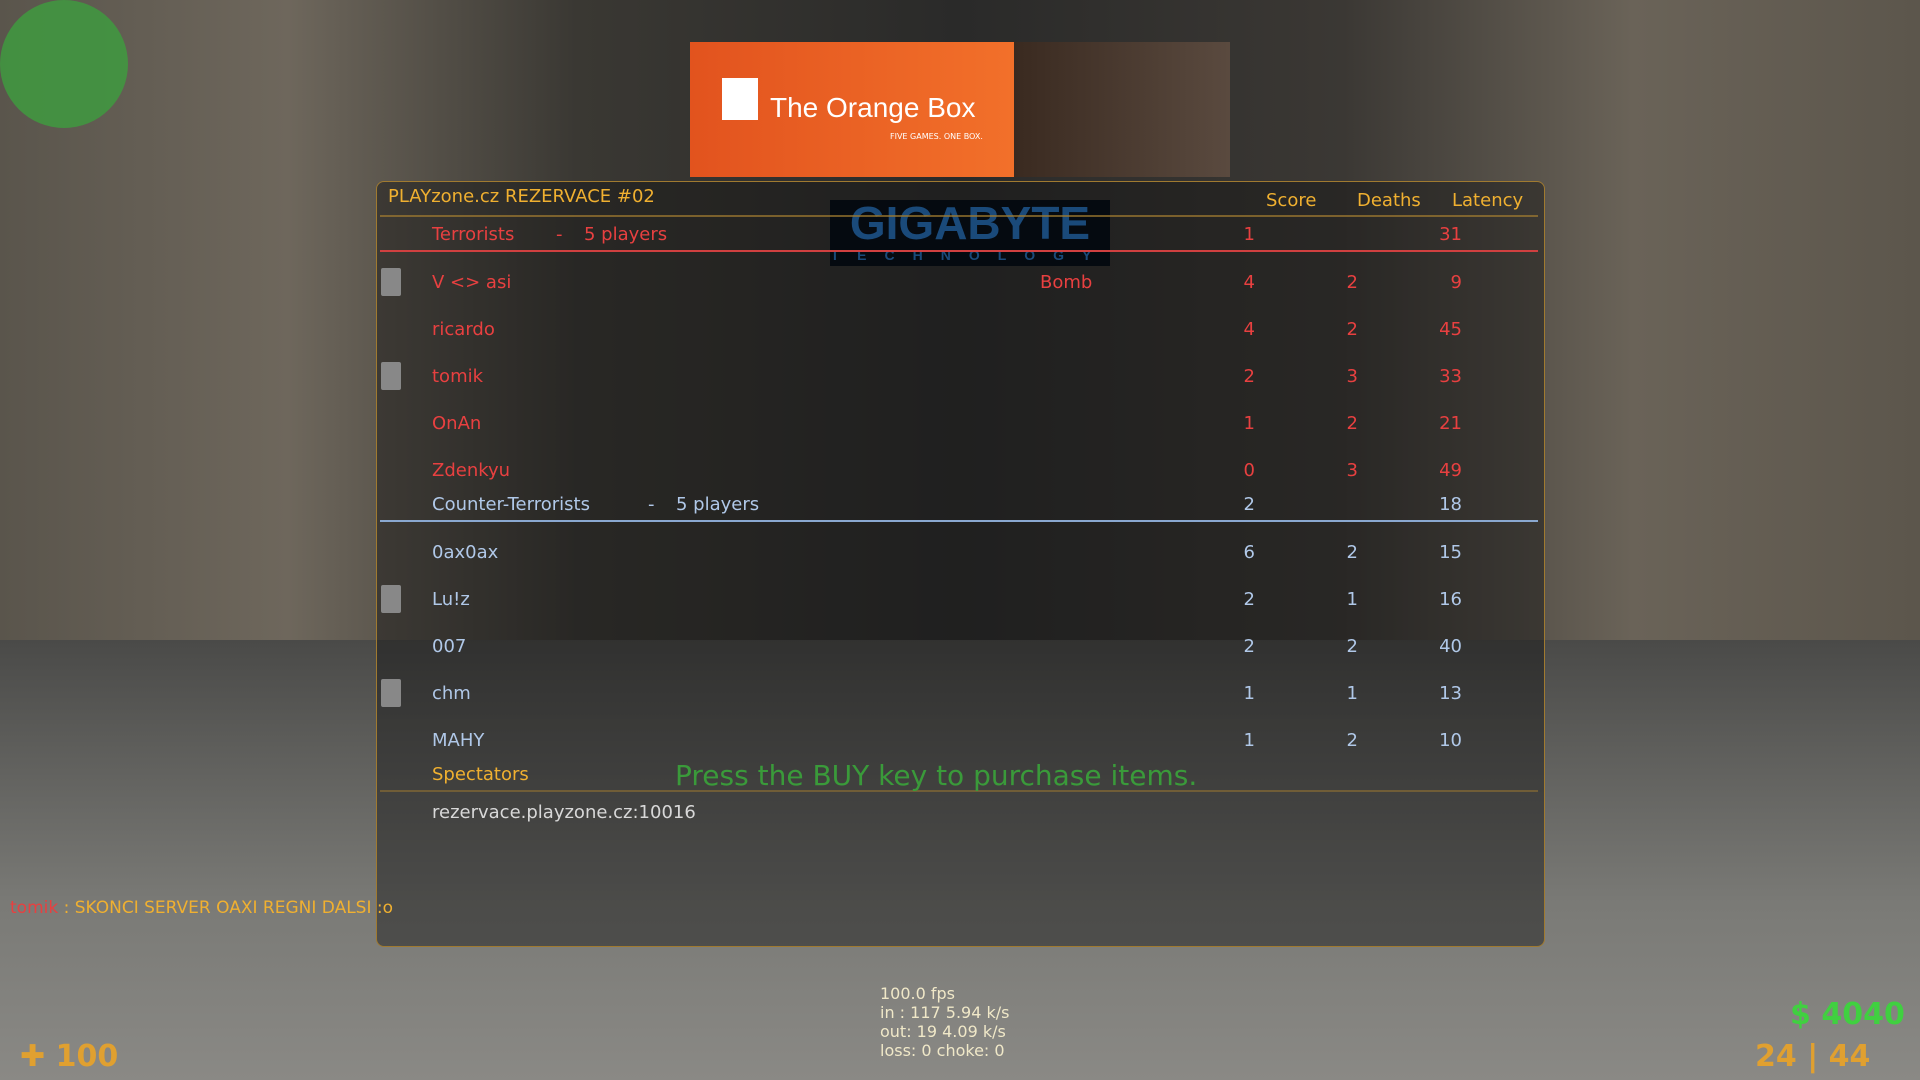  Describe the element at coordinates (959, 216) in the screenshot. I see `header-divider` at that location.